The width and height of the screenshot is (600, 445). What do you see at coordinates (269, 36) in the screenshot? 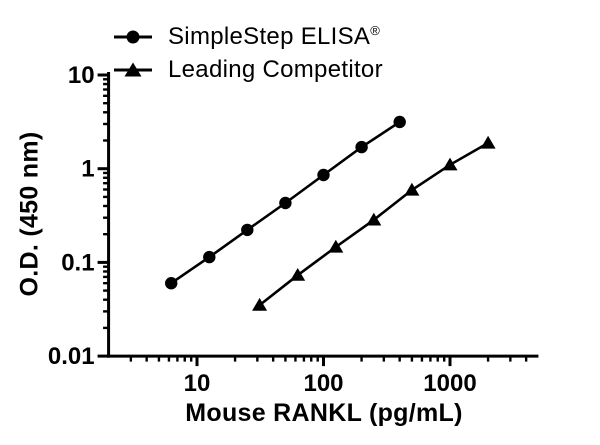
I see `legend-label-simplestep-text: SimpleStep ELISA` at bounding box center [269, 36].